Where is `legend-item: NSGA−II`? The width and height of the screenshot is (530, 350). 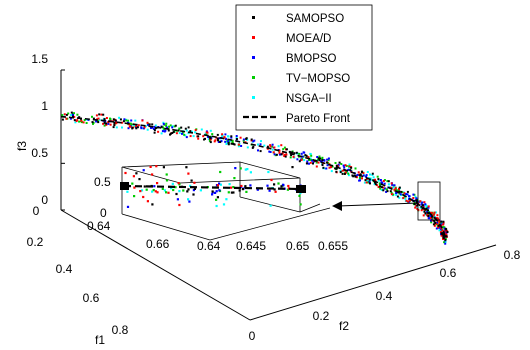
legend-item: NSGA−II is located at coordinates (292, 99).